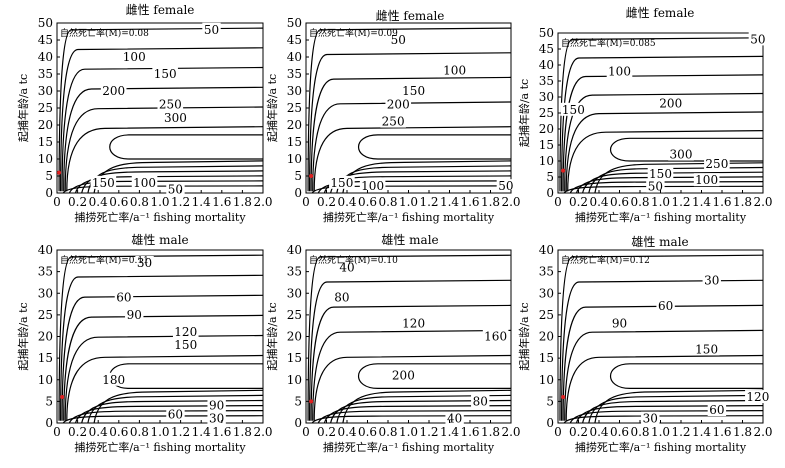 This screenshot has height=468, width=785. What do you see at coordinates (393, 122) in the screenshot?
I see `contour-label: 250` at bounding box center [393, 122].